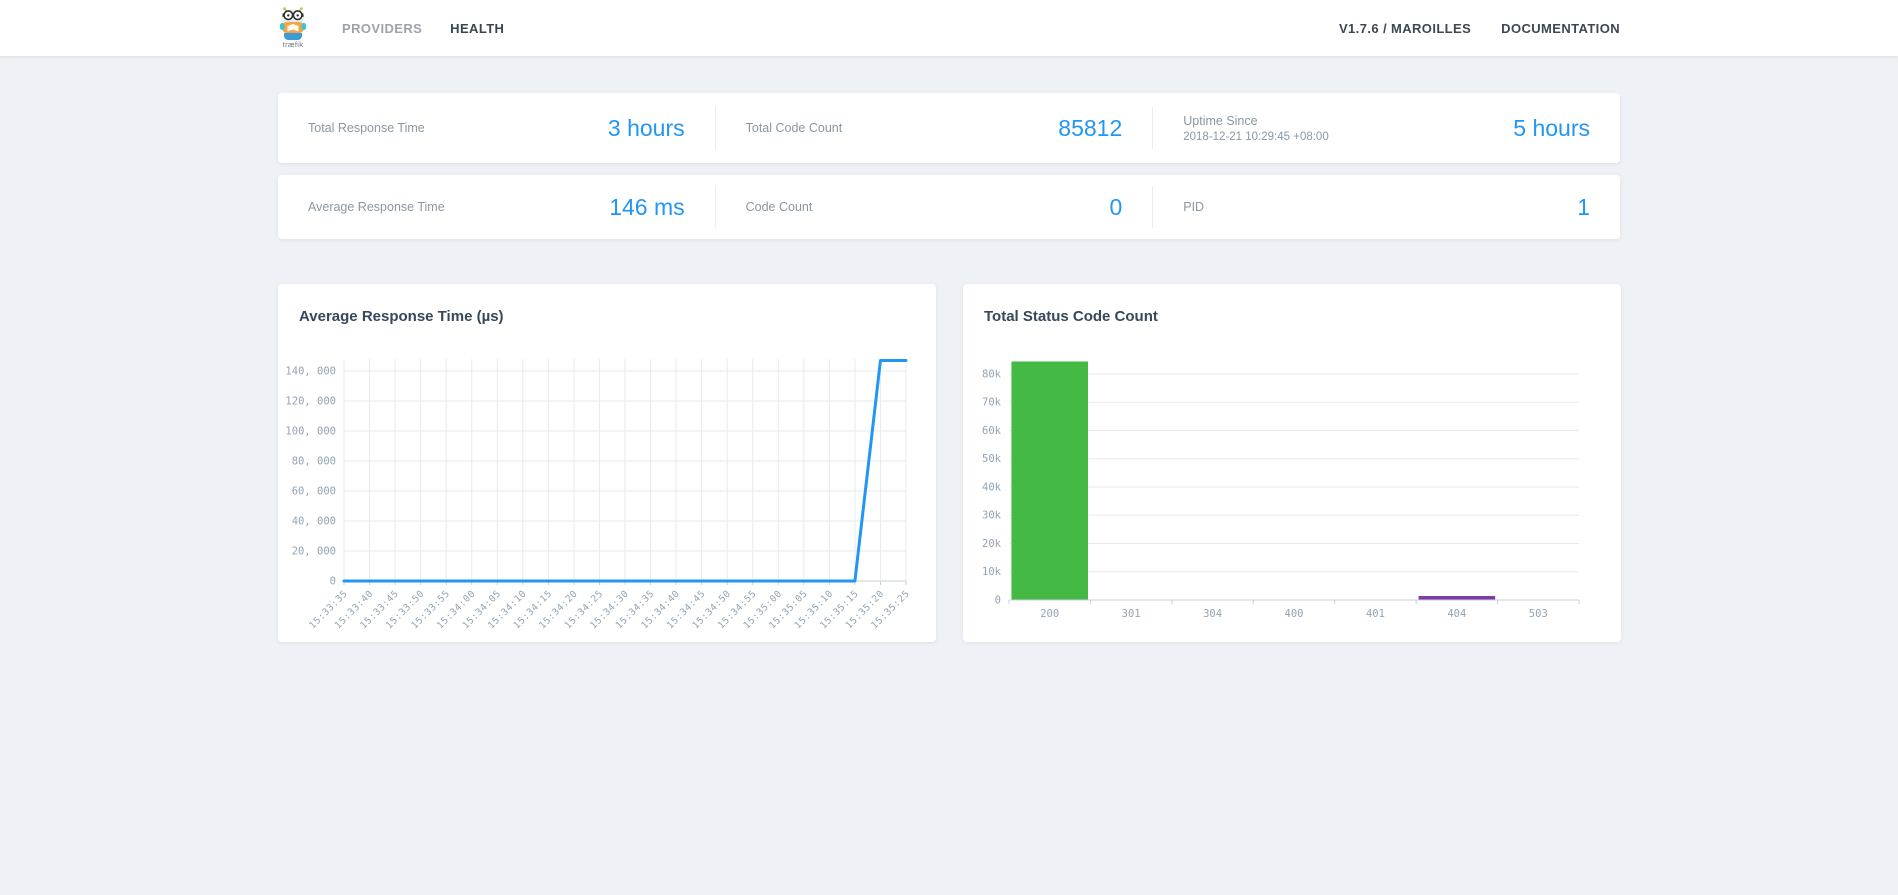  I want to click on svg-text: 60k, so click(992, 431).